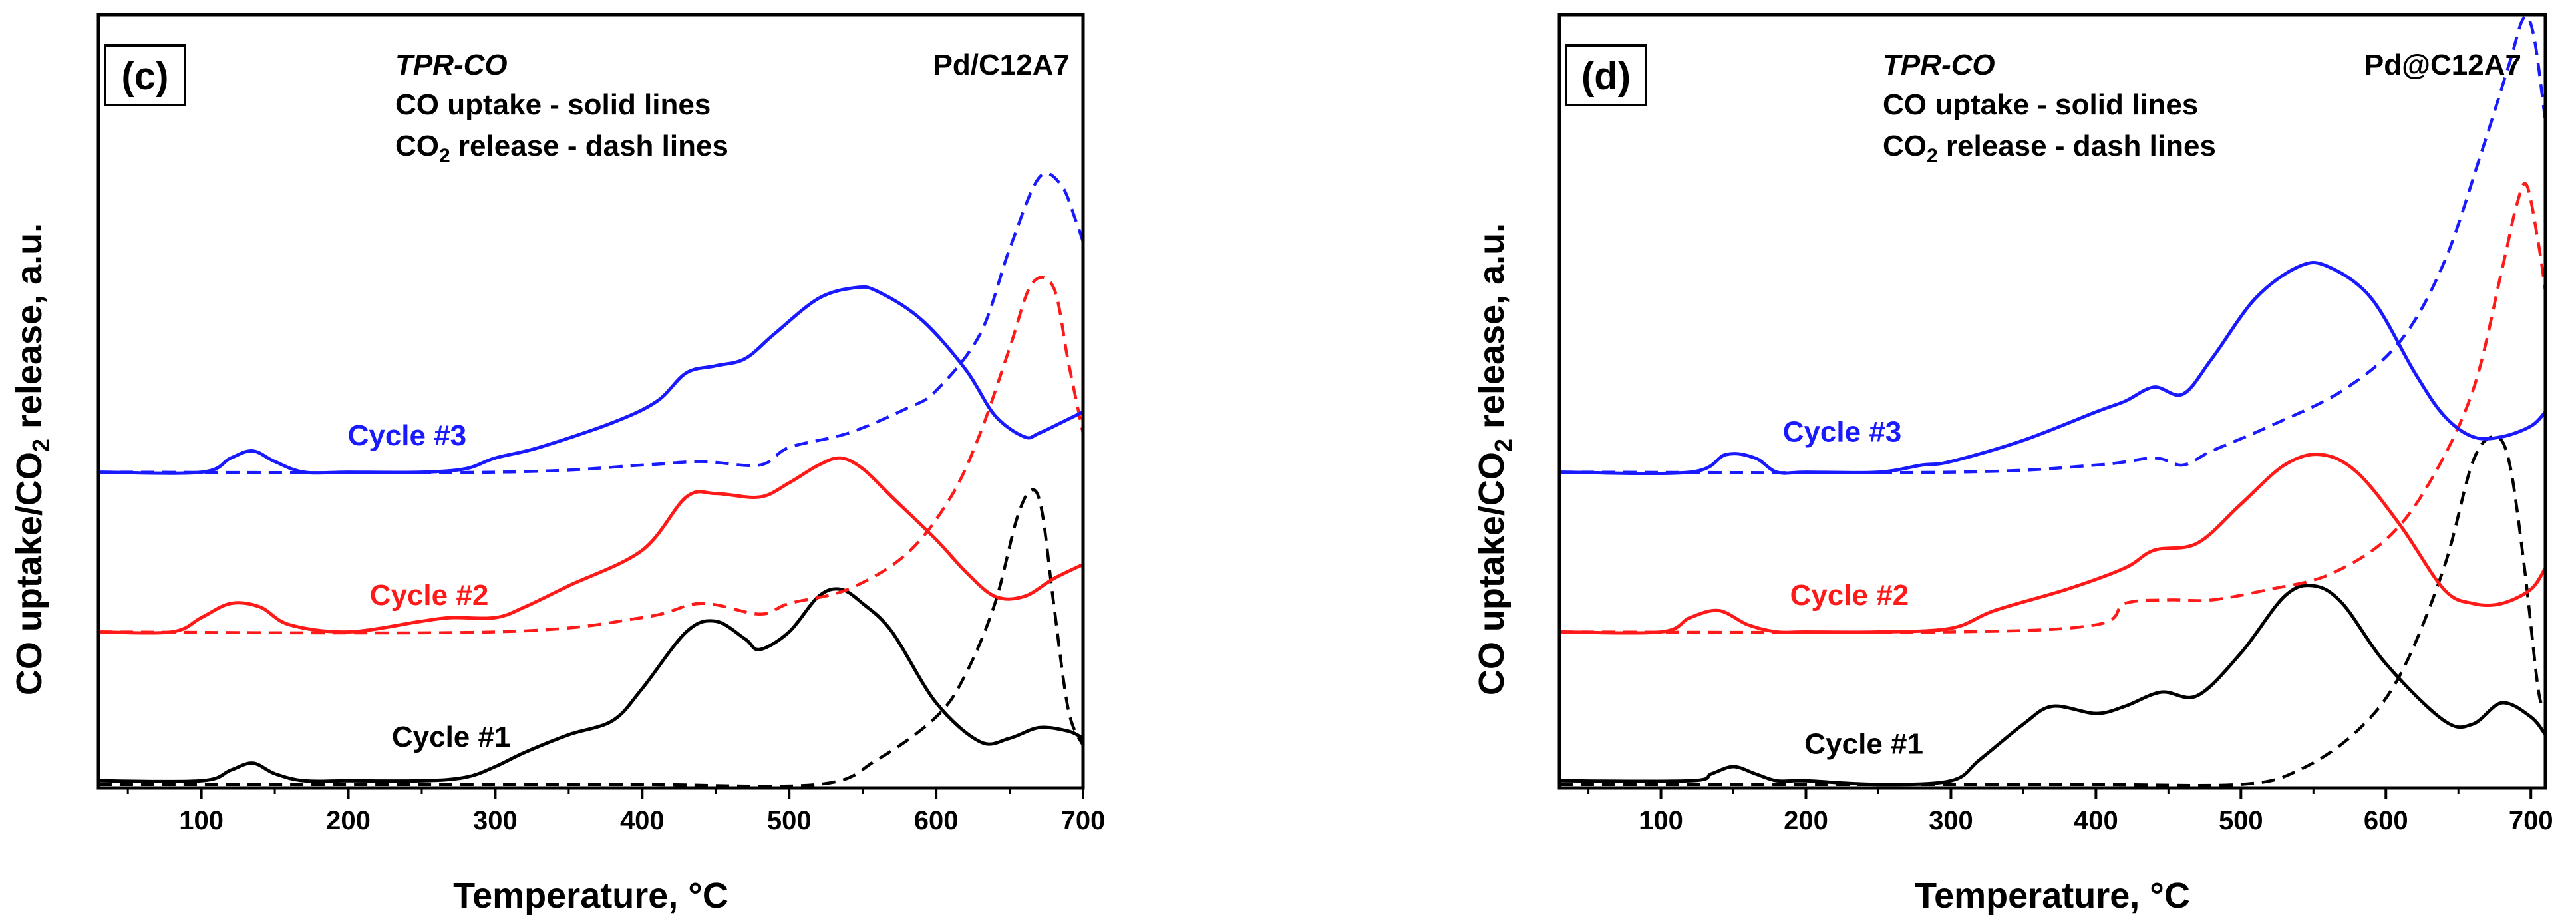 This screenshot has height=921, width=2576. What do you see at coordinates (2096, 820) in the screenshot?
I see `x-tick-label-400-d: 400` at bounding box center [2096, 820].